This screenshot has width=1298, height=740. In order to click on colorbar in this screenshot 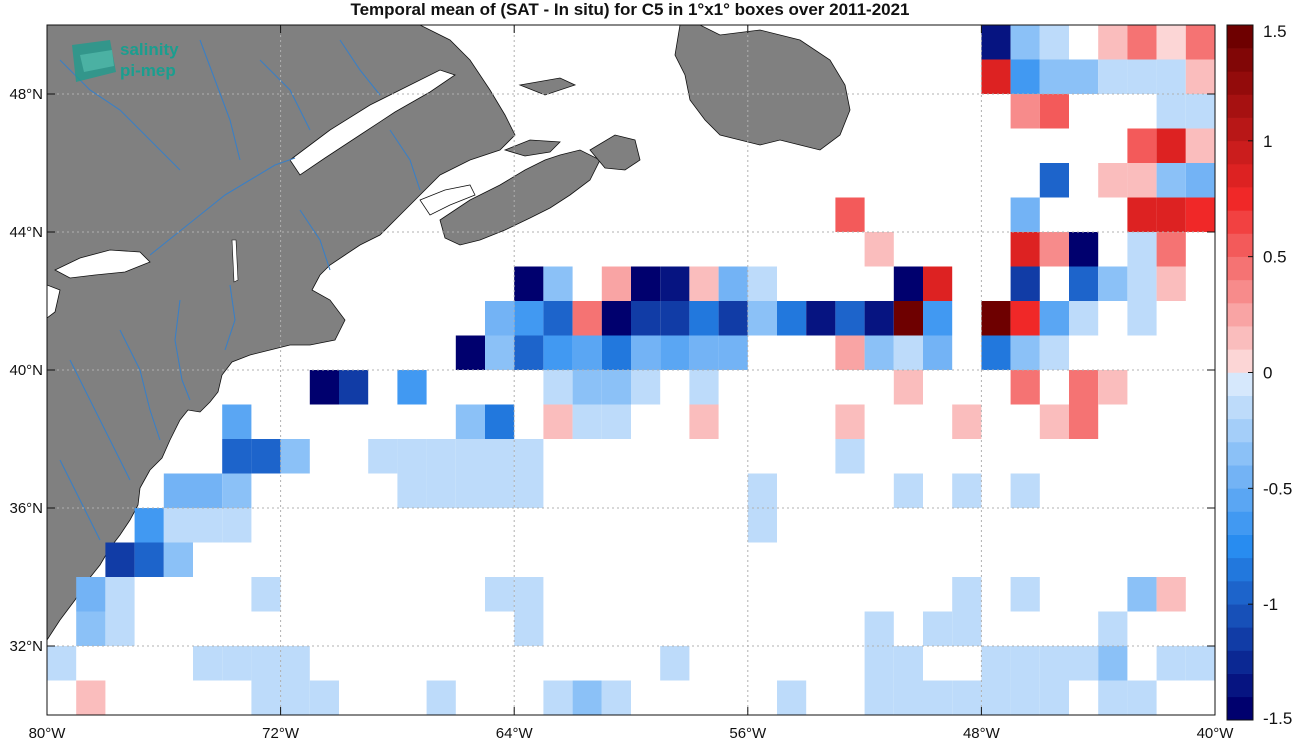, I will do `click(1240, 372)`.